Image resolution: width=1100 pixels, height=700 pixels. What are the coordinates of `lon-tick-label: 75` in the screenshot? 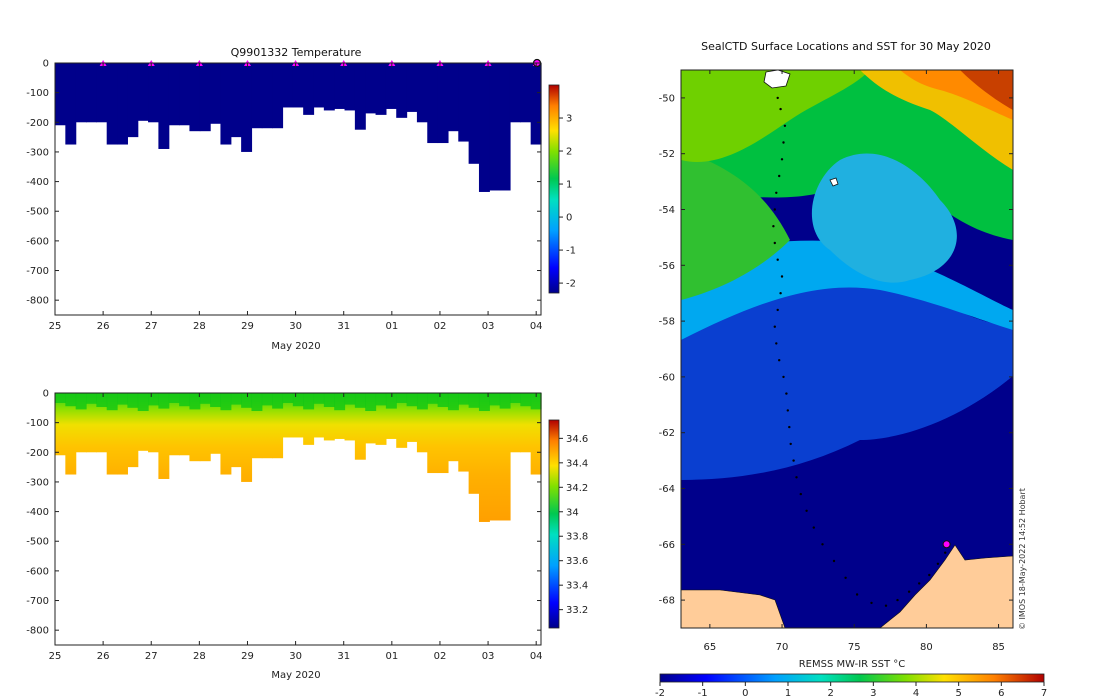 It's located at (854, 647).